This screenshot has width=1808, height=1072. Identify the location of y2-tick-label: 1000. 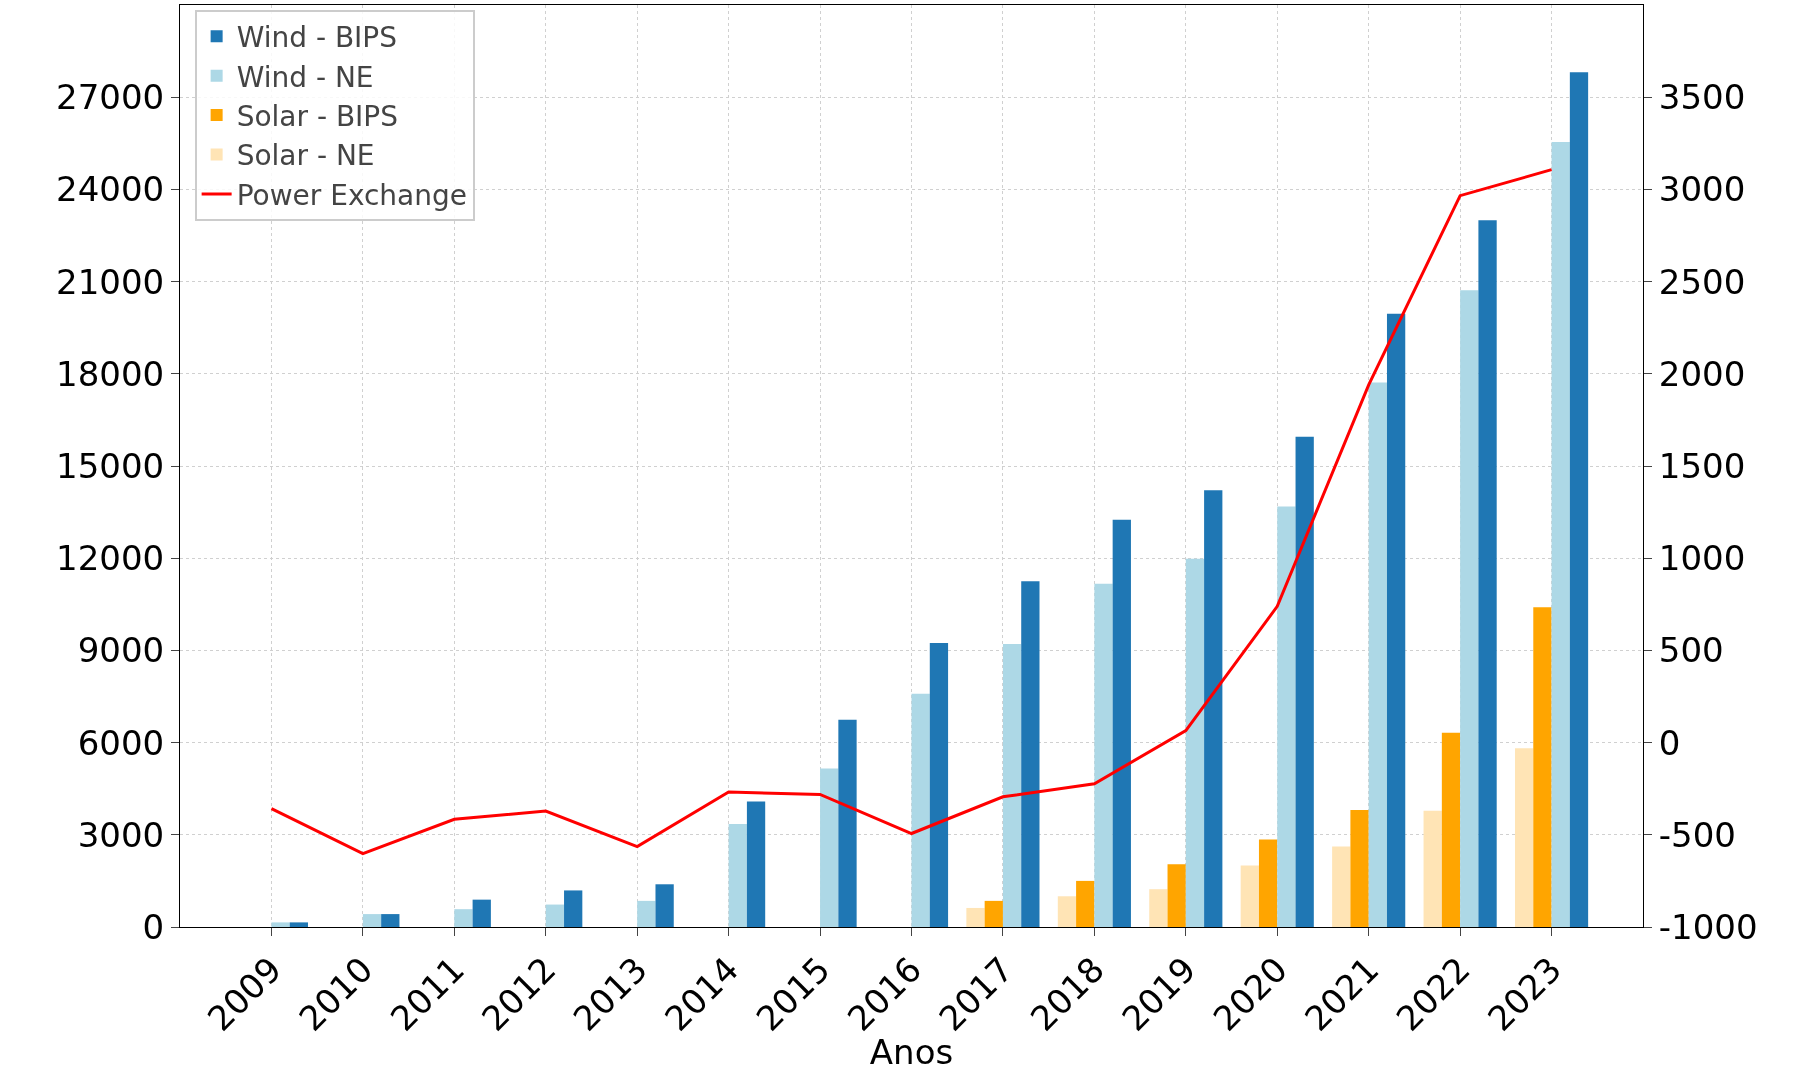
(1702, 558).